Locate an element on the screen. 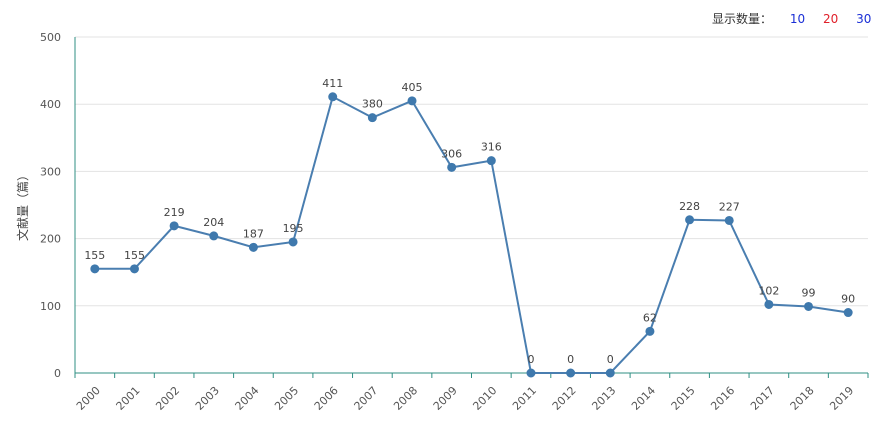 The image size is (887, 431). y-tick-labels: 0 100 200 300 400 500 is located at coordinates (50, 205).